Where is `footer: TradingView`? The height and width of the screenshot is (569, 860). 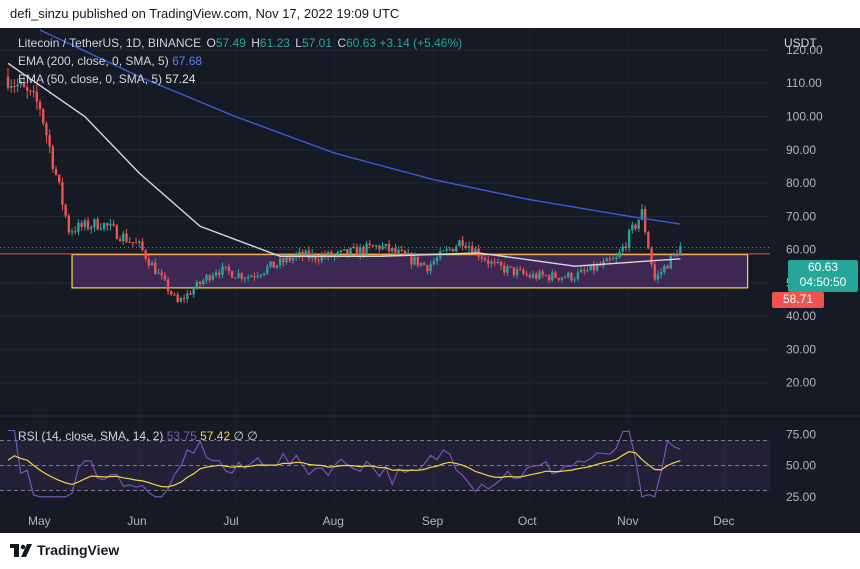
footer: TradingView is located at coordinates (430, 551).